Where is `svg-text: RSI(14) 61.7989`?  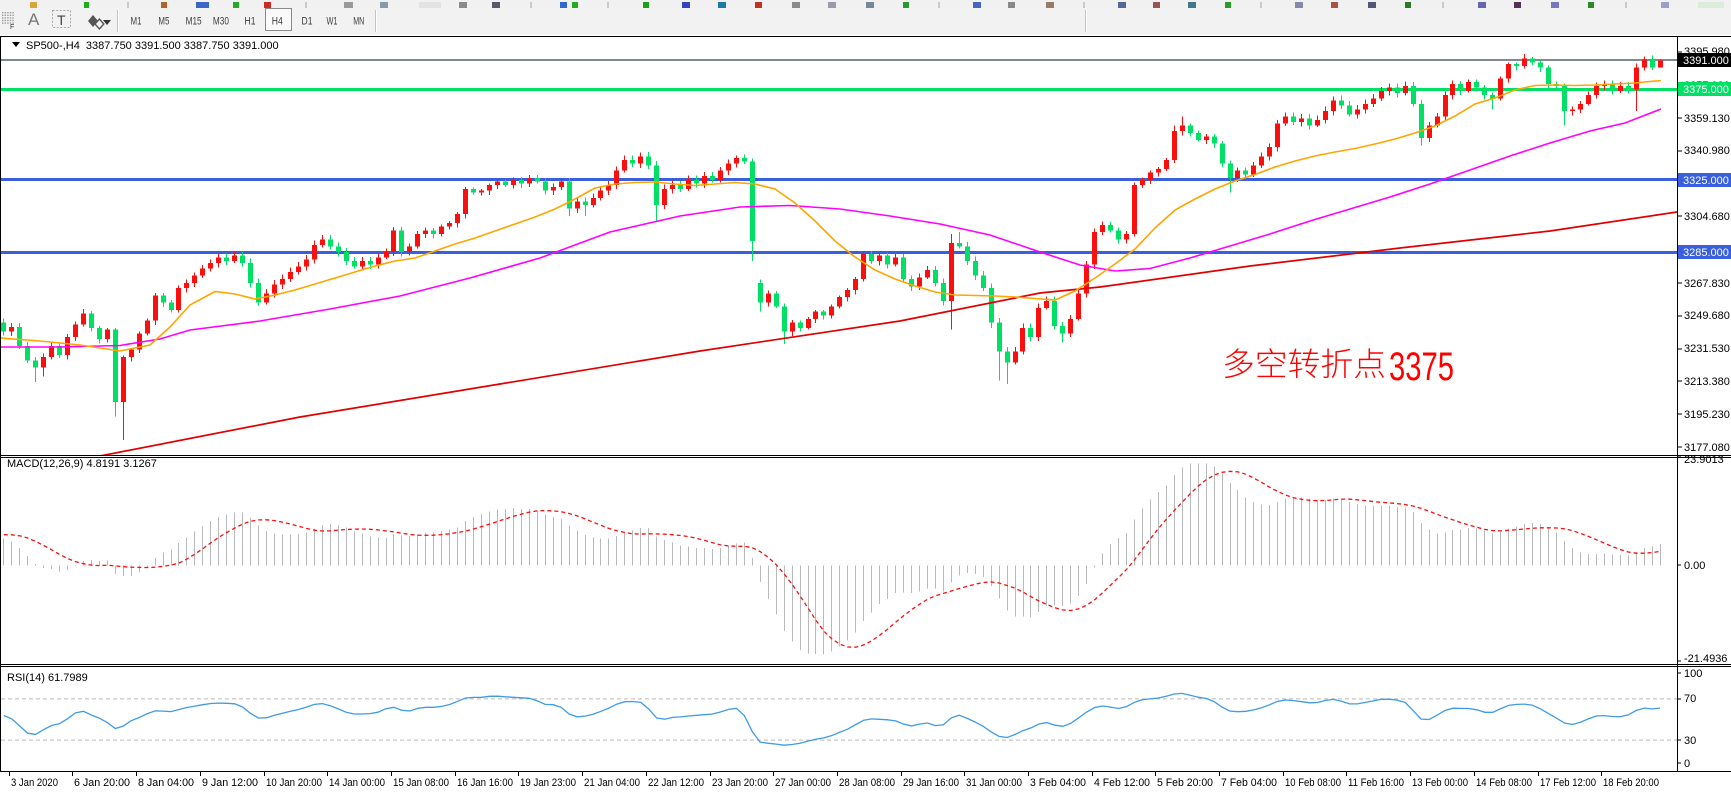 svg-text: RSI(14) 61.7989 is located at coordinates (47, 678).